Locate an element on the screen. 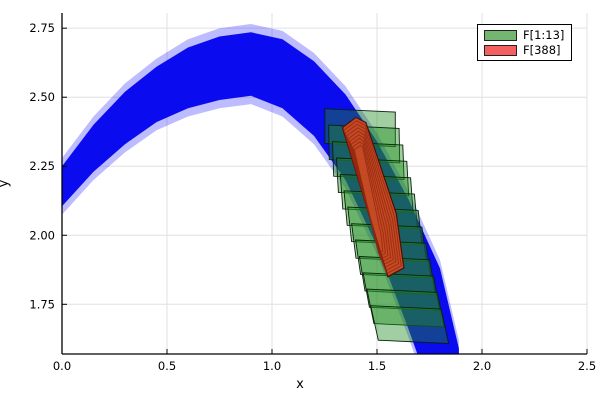  x-tick-label: 1.5 is located at coordinates (377, 366).